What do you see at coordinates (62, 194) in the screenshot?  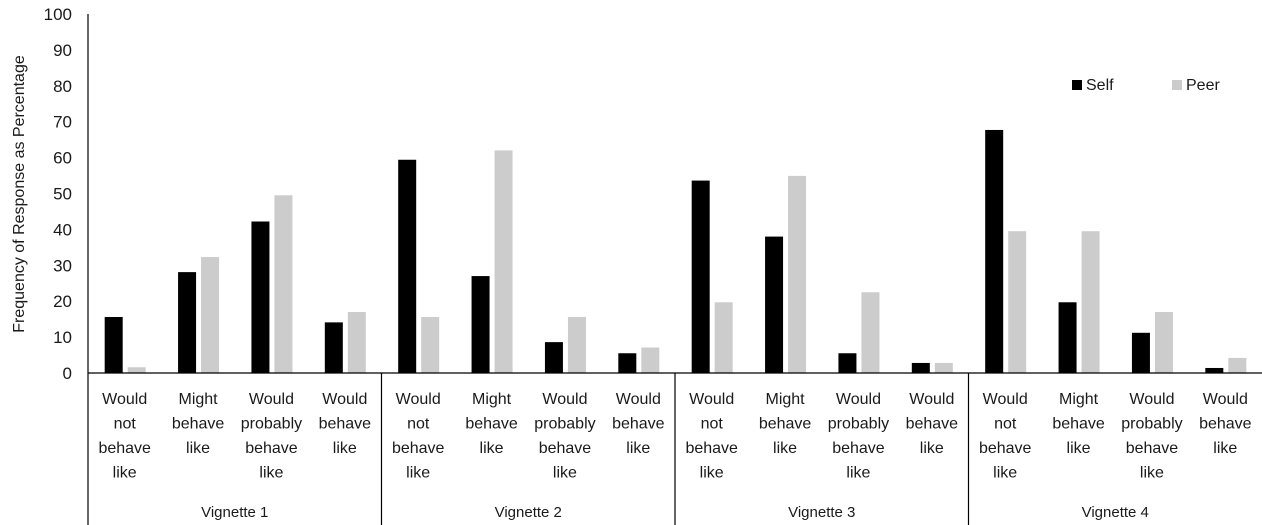 I see `y-tick-label: 50` at bounding box center [62, 194].